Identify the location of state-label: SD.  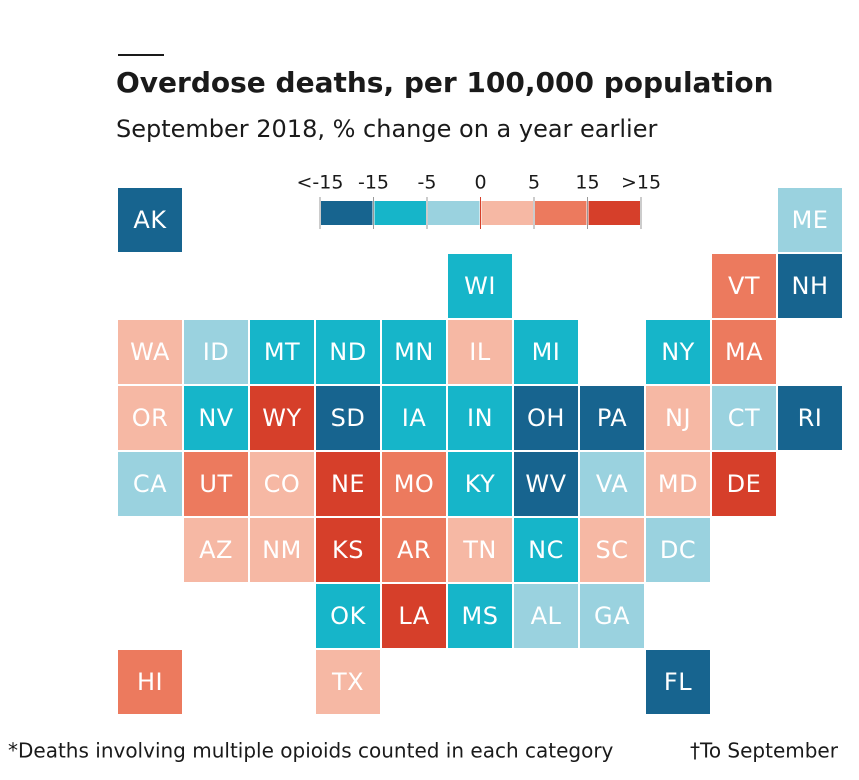
(348, 418).